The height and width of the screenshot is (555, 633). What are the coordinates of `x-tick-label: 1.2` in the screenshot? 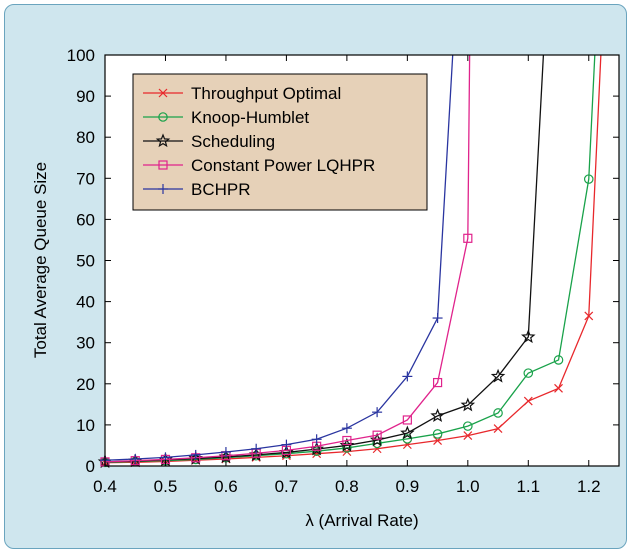 It's located at (589, 486).